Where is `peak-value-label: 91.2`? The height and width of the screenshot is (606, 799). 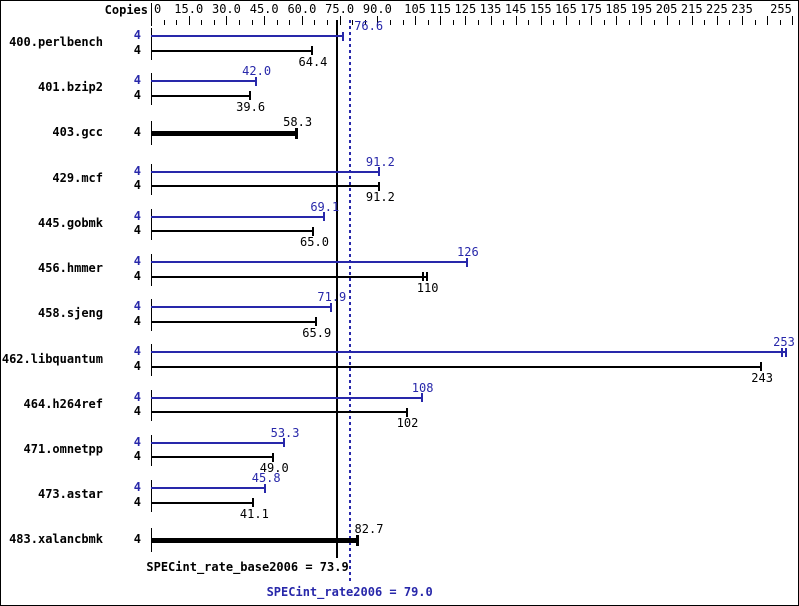 peak-value-label: 91.2 is located at coordinates (380, 161).